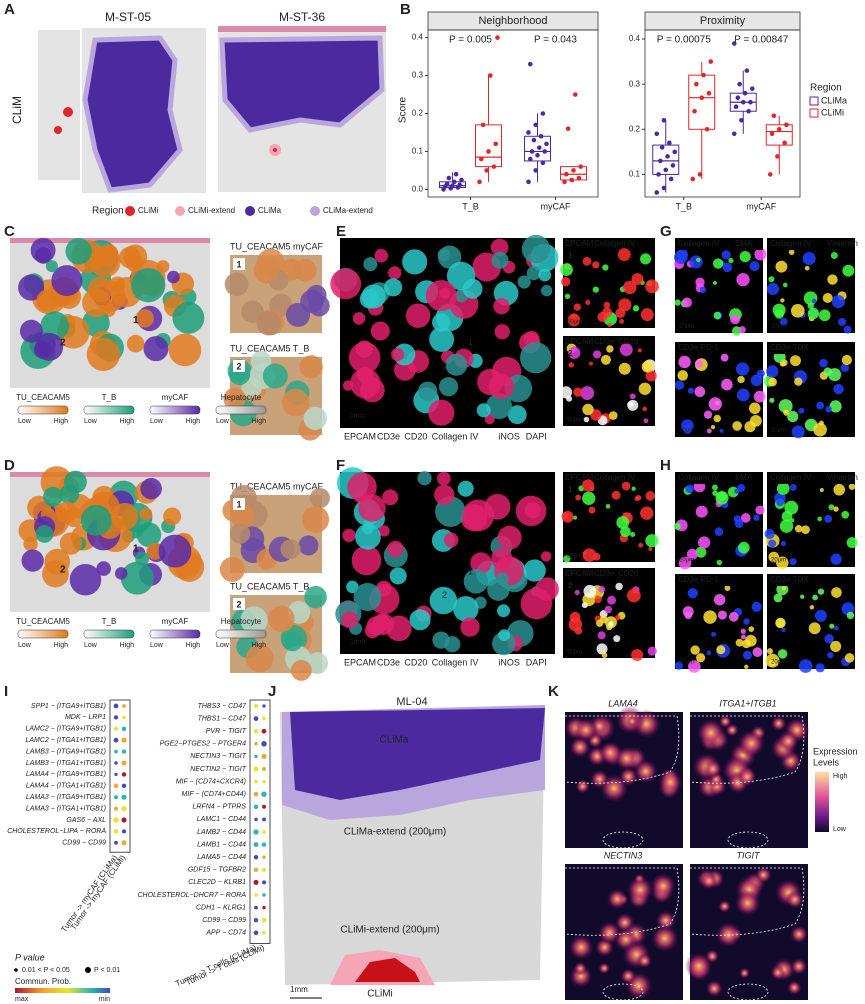  I want to click on stain-legend: DAPI, so click(536, 662).